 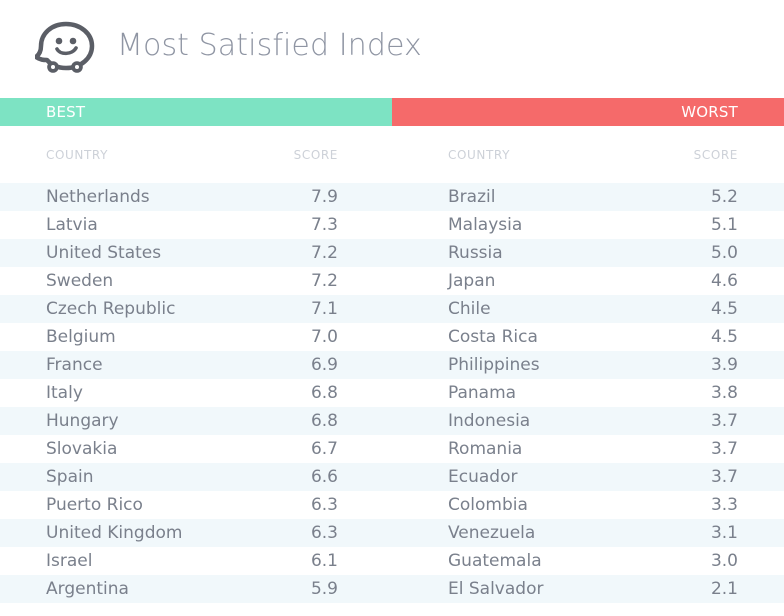 I want to click on country-cell: Italy, so click(x=64, y=393).